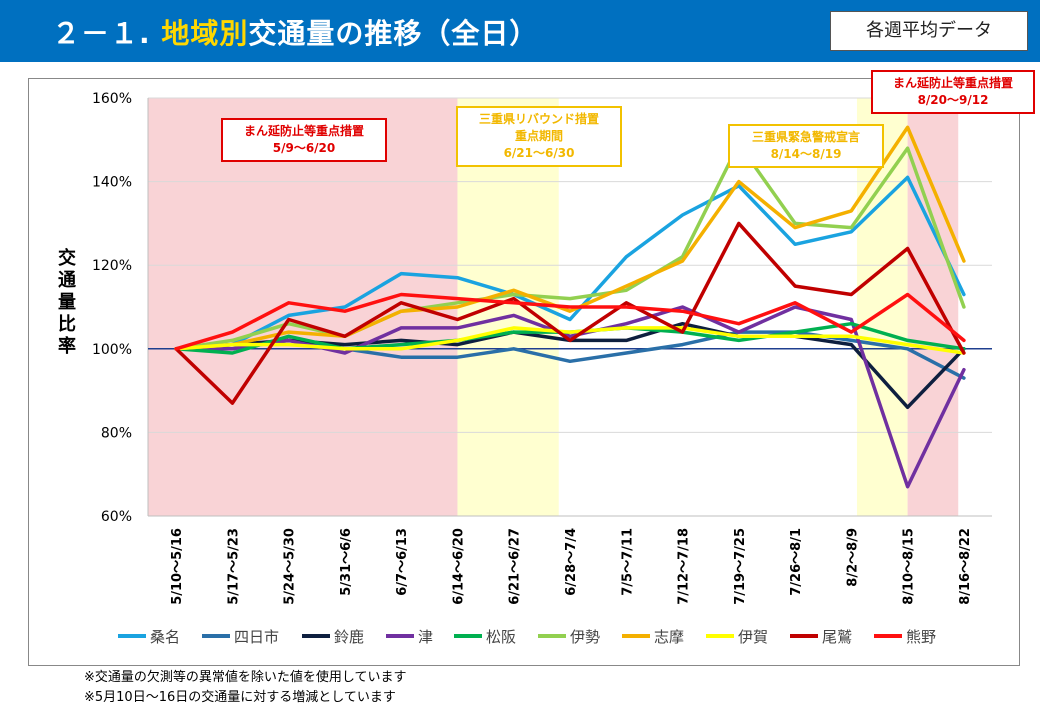  I want to click on x-tick-label: 6/7～6/13, so click(402, 562).